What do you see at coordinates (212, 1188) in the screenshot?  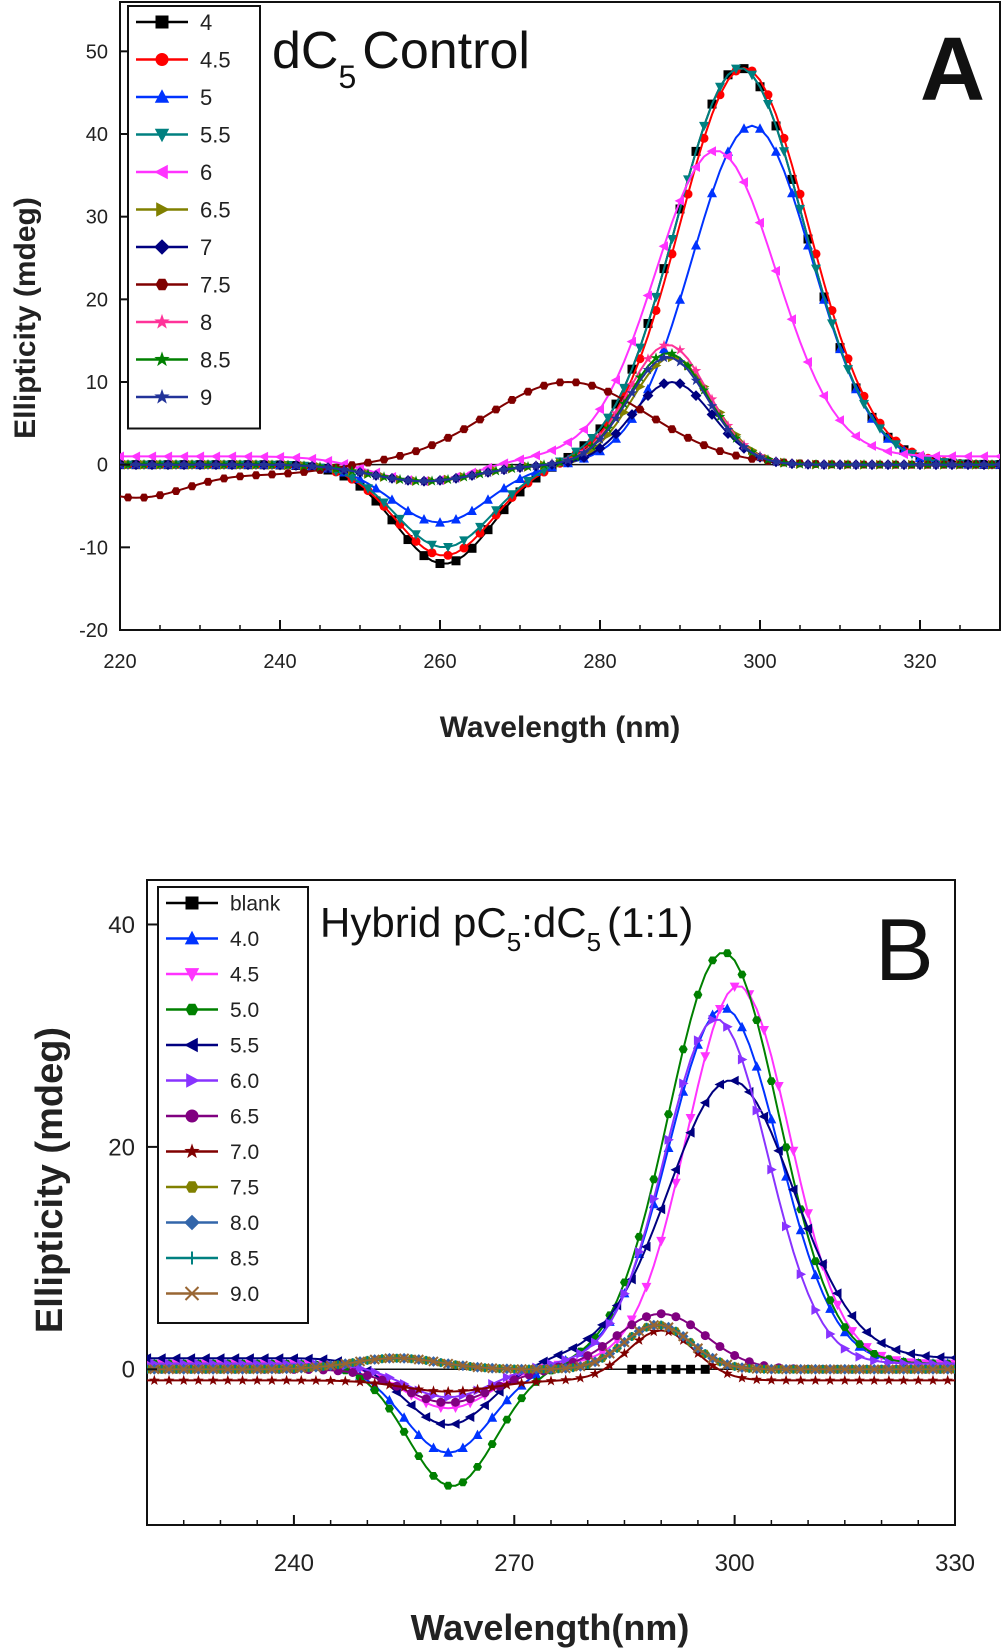 I see `panel-b-legend-entry: 7.5` at bounding box center [212, 1188].